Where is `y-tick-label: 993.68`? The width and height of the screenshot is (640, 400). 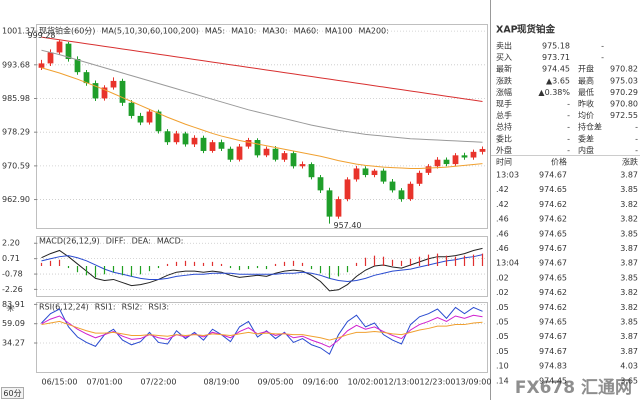
y-tick-label: 993.68 is located at coordinates (16, 64).